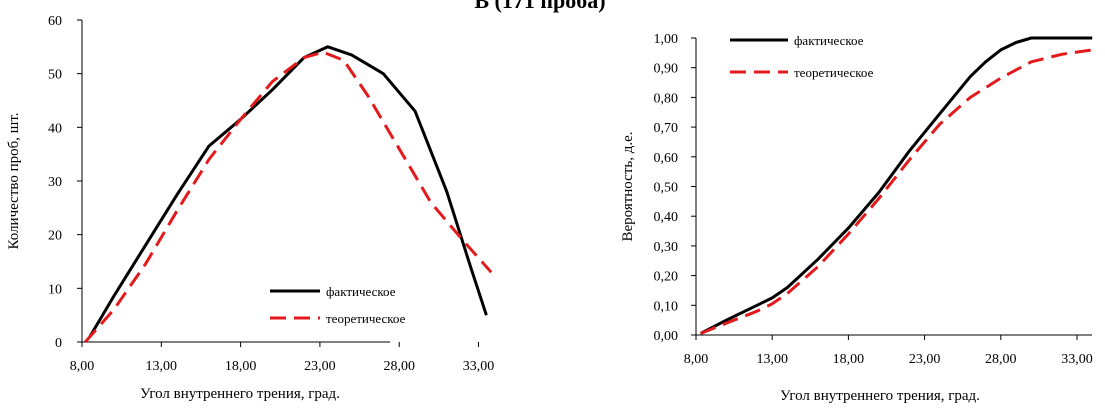 The image size is (1105, 410). I want to click on y-tick-label: 60, so click(55, 21).